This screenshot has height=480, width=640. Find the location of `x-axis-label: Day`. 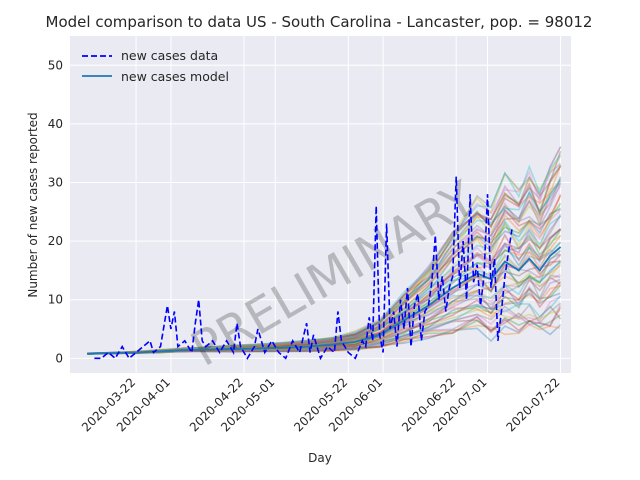

x-axis-label: Day is located at coordinates (320, 458).